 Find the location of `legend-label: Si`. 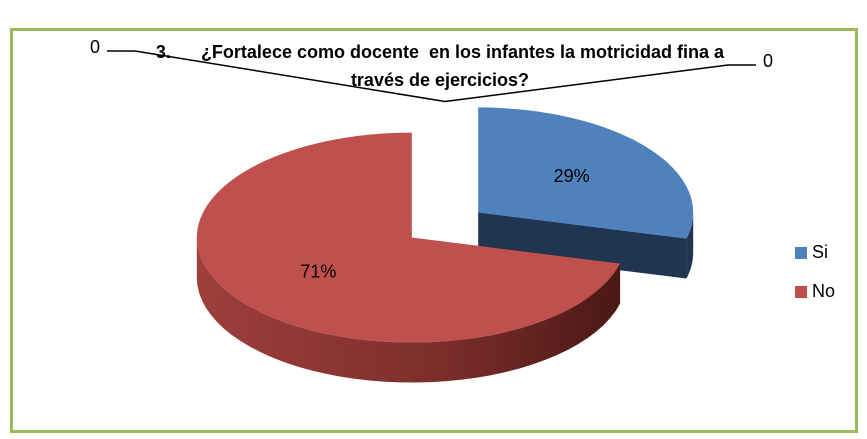

legend-label: Si is located at coordinates (820, 252).